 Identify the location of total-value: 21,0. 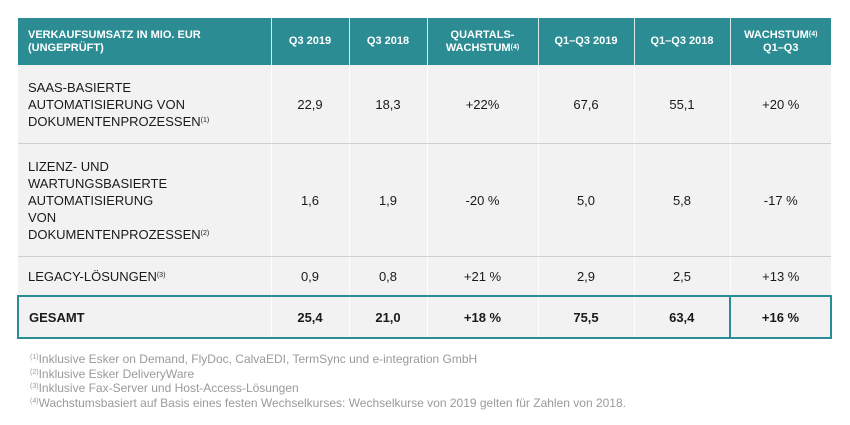
(388, 317).